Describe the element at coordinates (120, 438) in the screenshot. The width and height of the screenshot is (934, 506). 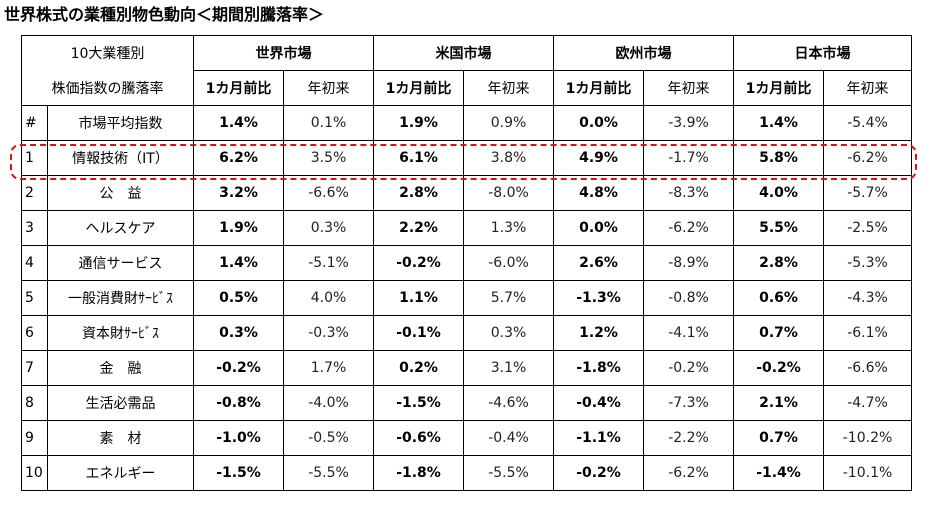
I see `sector-name: 素 材` at that location.